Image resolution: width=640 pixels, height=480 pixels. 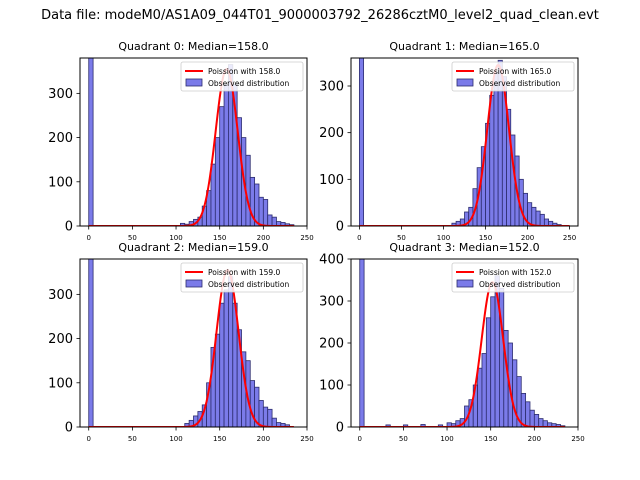 I want to click on panel-title: Quadrant 2: Median=159.0, so click(x=193, y=247).